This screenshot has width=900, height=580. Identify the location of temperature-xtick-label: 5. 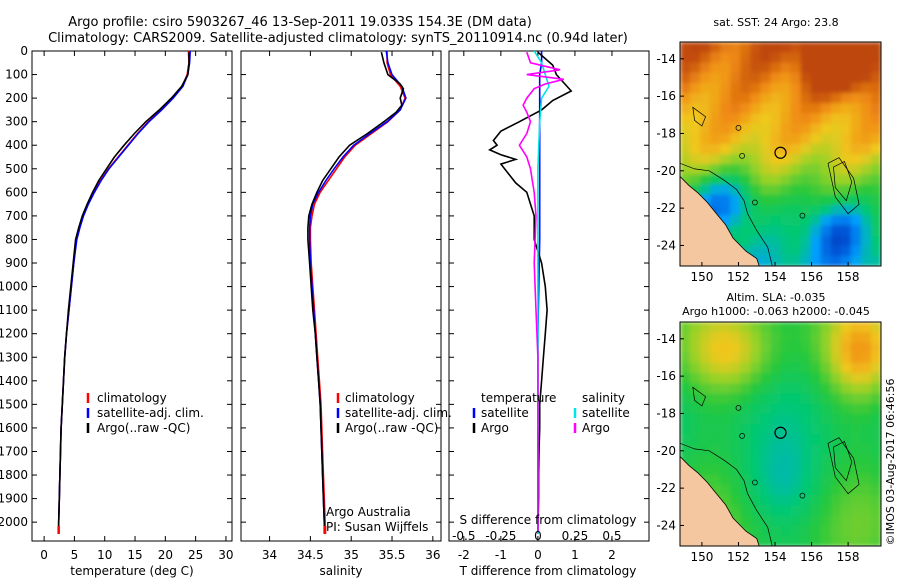
(75, 555).